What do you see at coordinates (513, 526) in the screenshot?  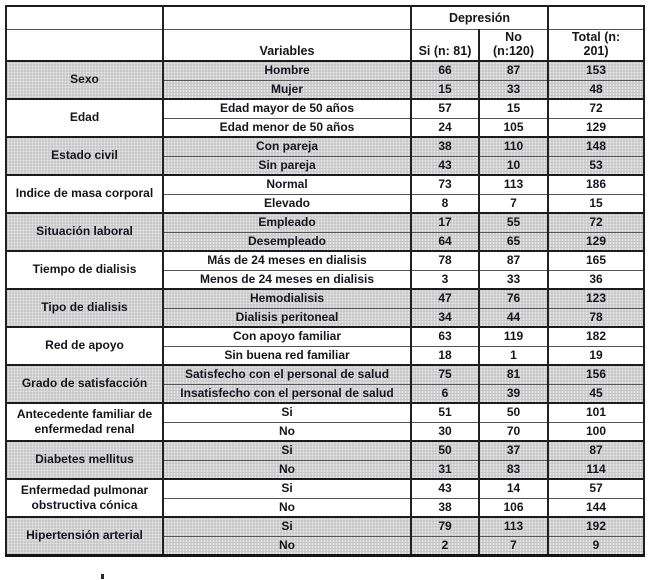 I see `no-count-cell: 113` at bounding box center [513, 526].